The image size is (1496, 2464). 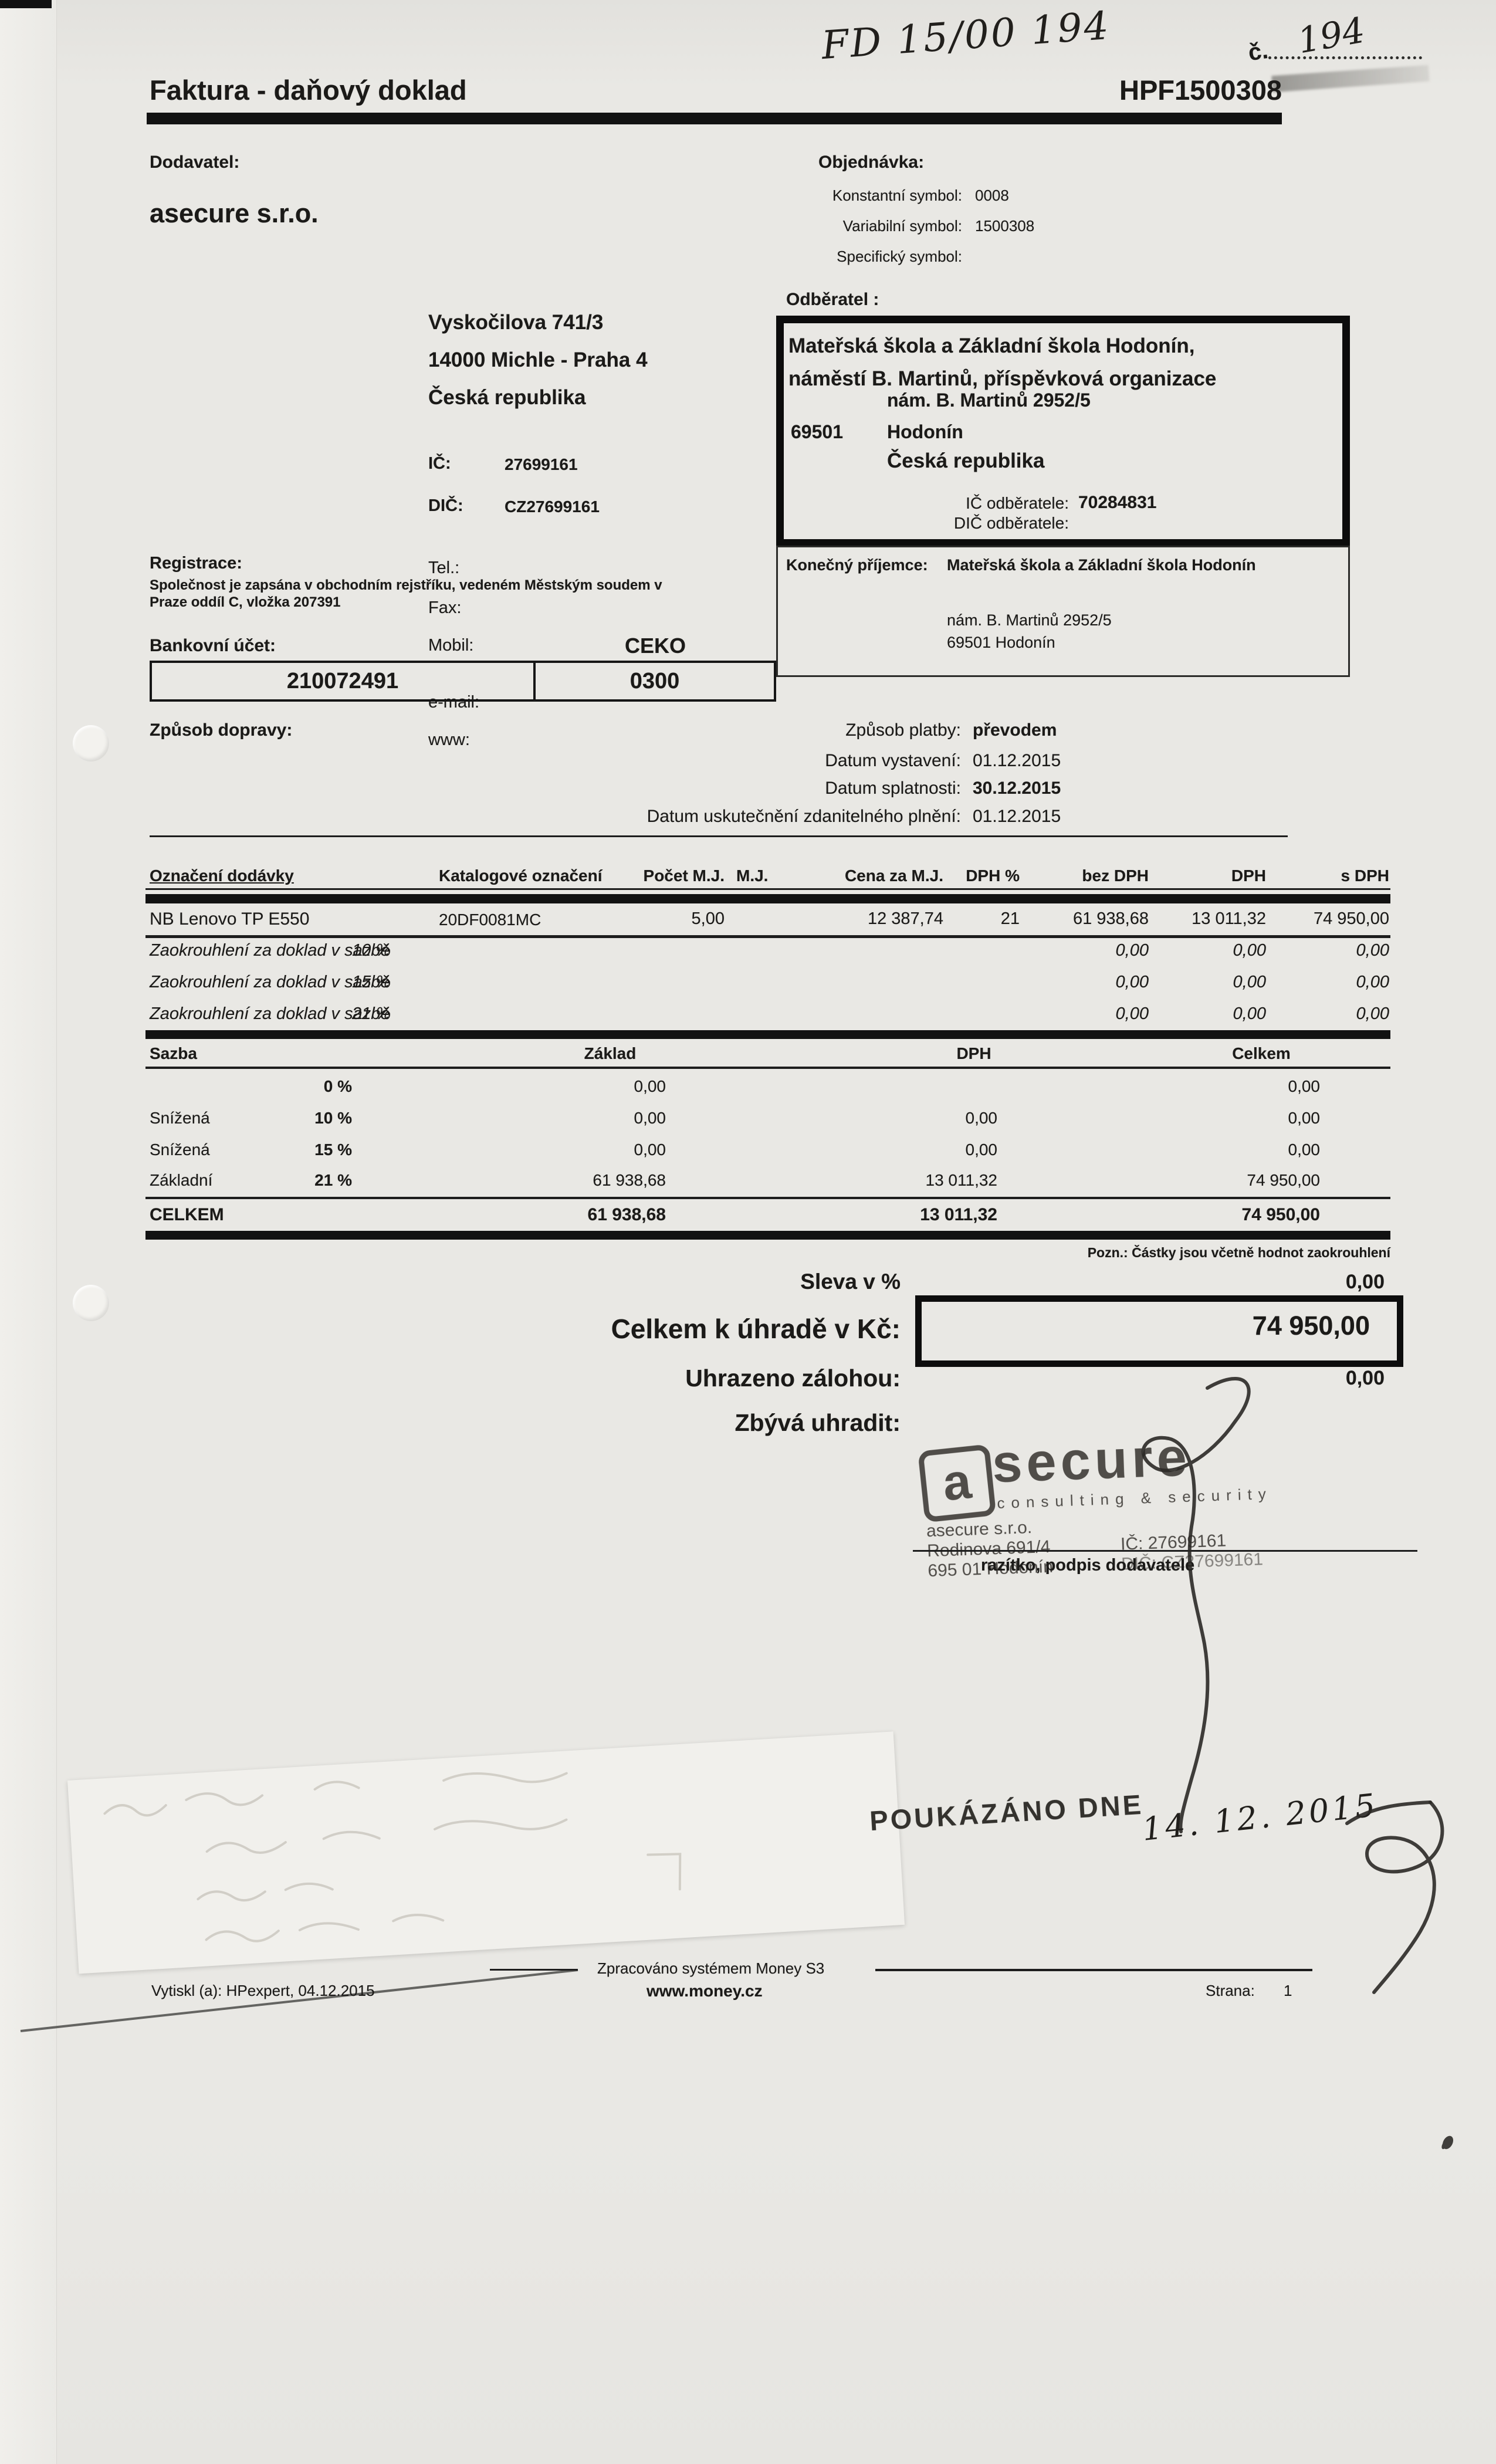 I want to click on bank-name: CEKO, so click(x=655, y=646).